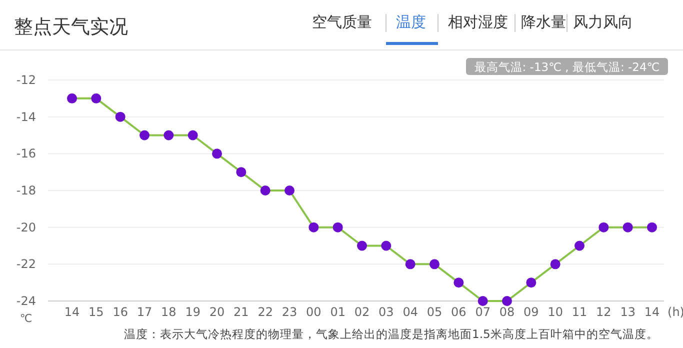  I want to click on x-tick-label: 08, so click(507, 312).